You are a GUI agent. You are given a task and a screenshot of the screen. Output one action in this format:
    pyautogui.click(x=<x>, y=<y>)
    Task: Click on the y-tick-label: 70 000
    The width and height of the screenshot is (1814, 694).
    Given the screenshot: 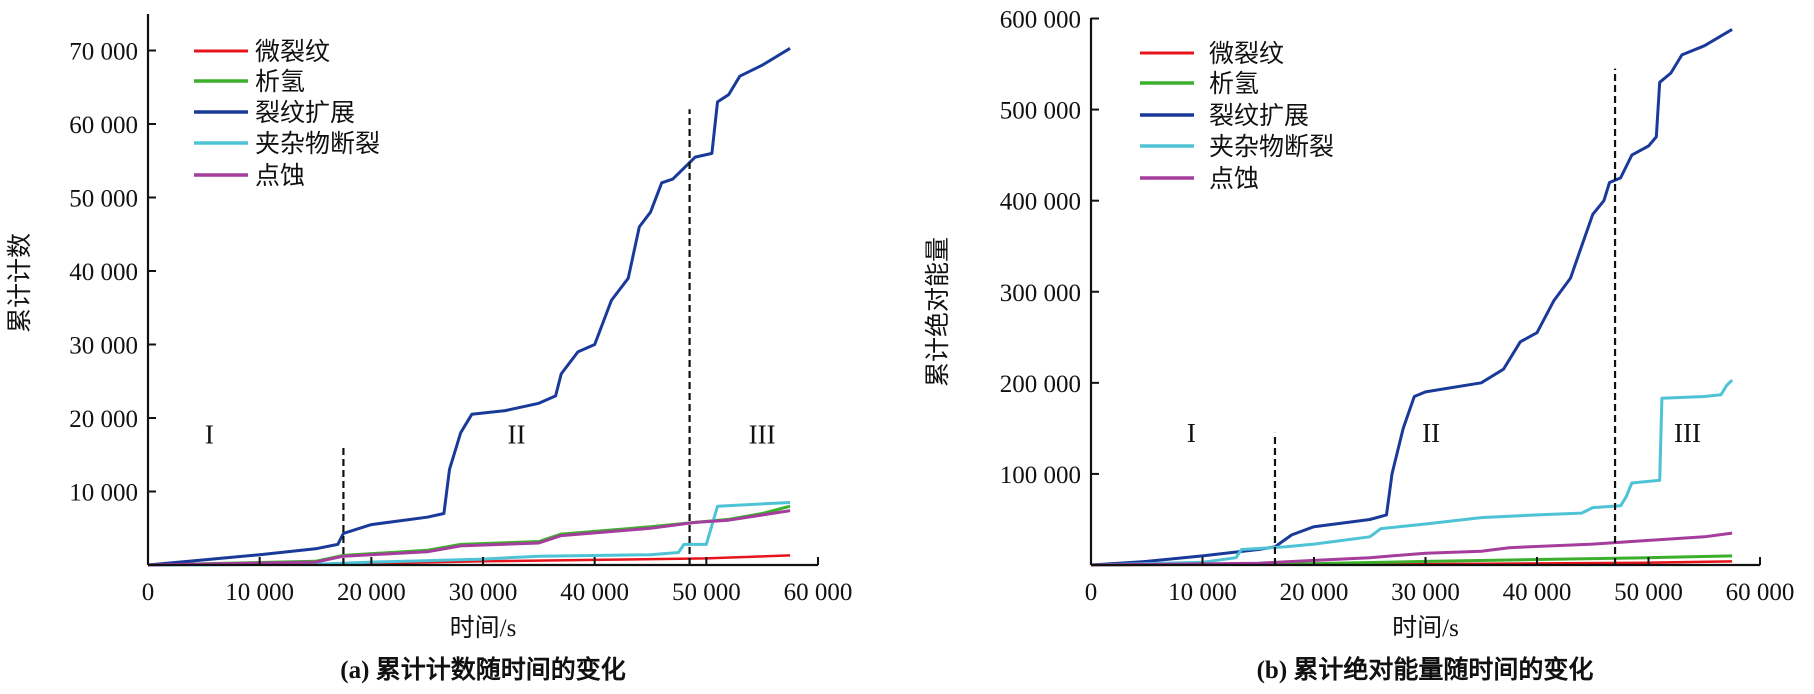 What is the action you would take?
    pyautogui.click(x=103, y=52)
    